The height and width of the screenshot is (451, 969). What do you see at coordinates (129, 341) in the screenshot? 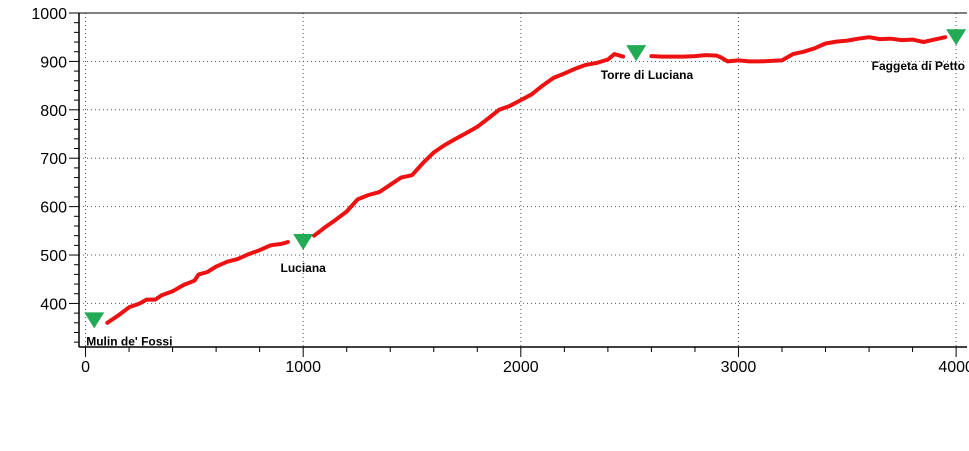
I see `waypoint-label: Mulin de' Fossi` at bounding box center [129, 341].